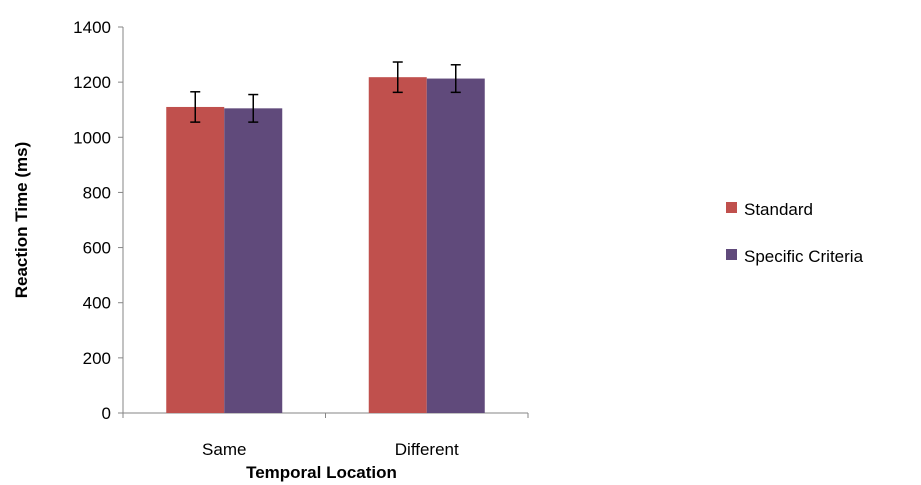 This screenshot has width=921, height=485. Describe the element at coordinates (195, 260) in the screenshot. I see `bar-standard-same` at that location.